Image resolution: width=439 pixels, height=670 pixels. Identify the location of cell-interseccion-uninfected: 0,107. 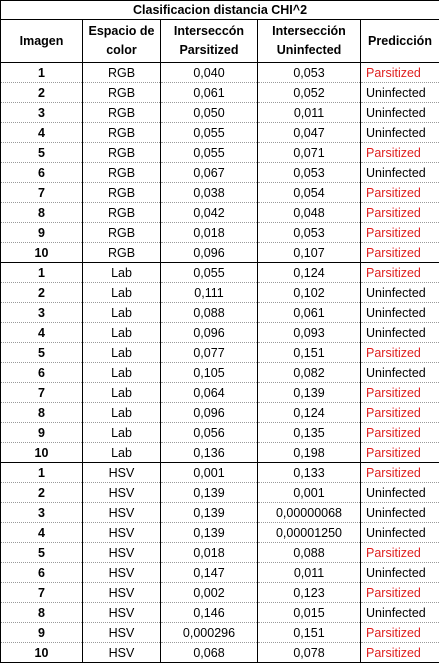
(309, 252).